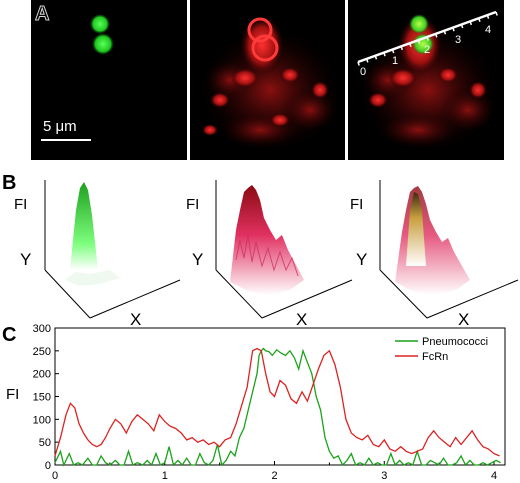 This screenshot has height=483, width=520. Describe the element at coordinates (494, 476) in the screenshot. I see `x-tick-label: 4` at that location.